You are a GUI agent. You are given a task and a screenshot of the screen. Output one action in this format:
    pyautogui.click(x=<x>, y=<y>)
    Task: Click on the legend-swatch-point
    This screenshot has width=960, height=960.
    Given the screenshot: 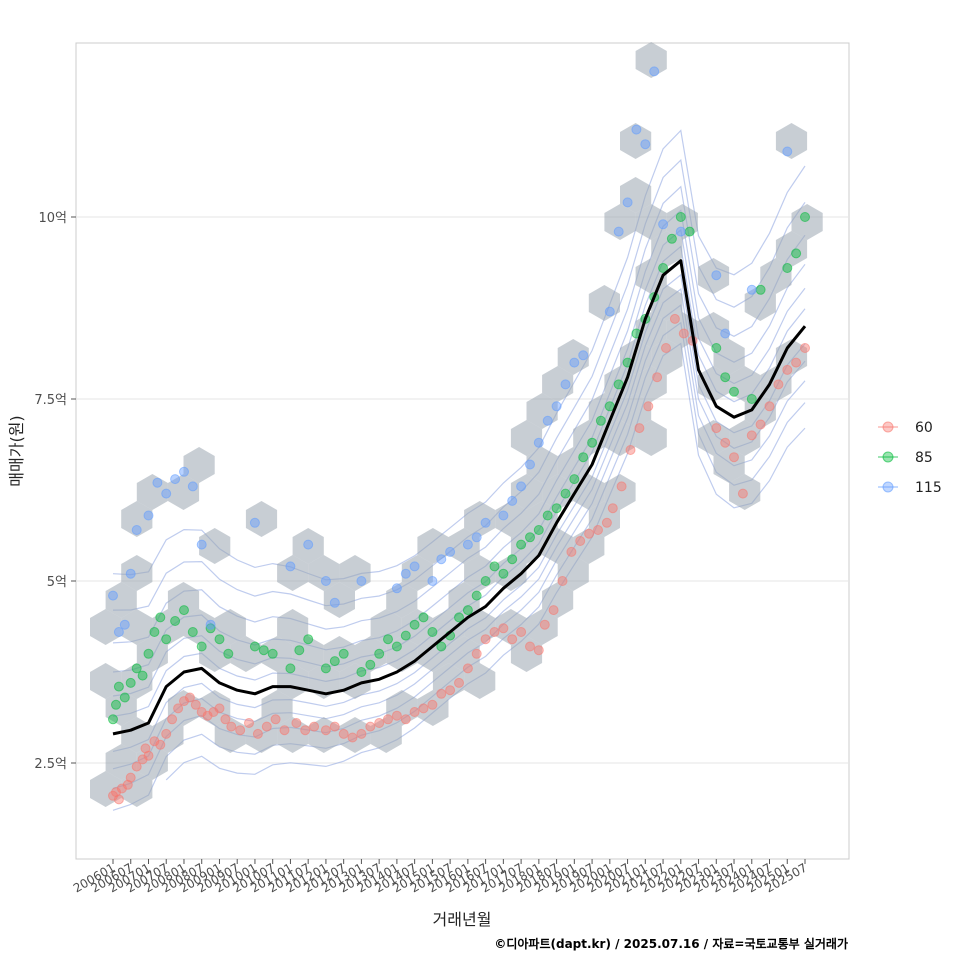 What is the action you would take?
    pyautogui.click(x=888, y=427)
    